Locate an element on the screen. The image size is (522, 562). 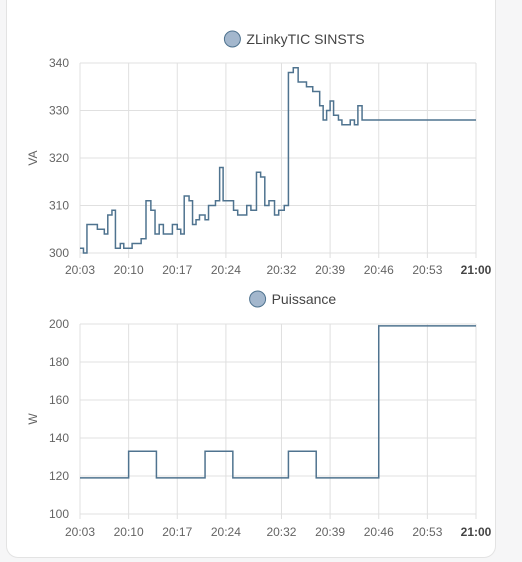
legend-label: ZLinkyTIC SINSTS is located at coordinates (305, 39).